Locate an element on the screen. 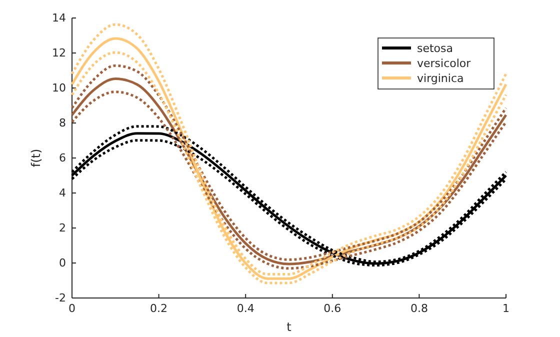 The image size is (560, 337). legend-label: setosa is located at coordinates (435, 48).